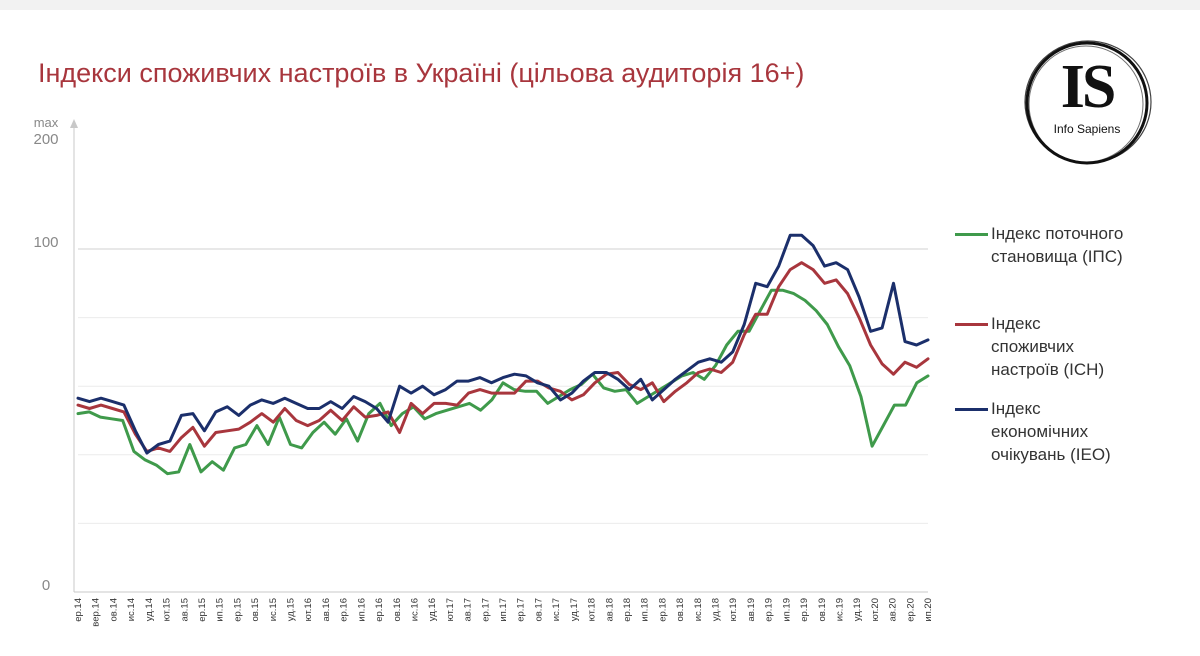 This screenshot has height=656, width=1200. What do you see at coordinates (600, 5) in the screenshot?
I see `top-strip` at bounding box center [600, 5].